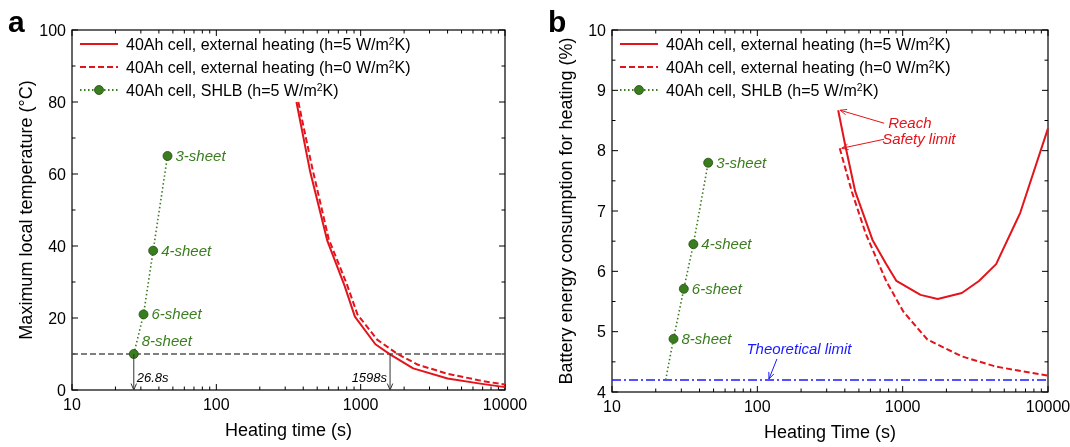  I want to click on y-tick-label: 7, so click(602, 211).